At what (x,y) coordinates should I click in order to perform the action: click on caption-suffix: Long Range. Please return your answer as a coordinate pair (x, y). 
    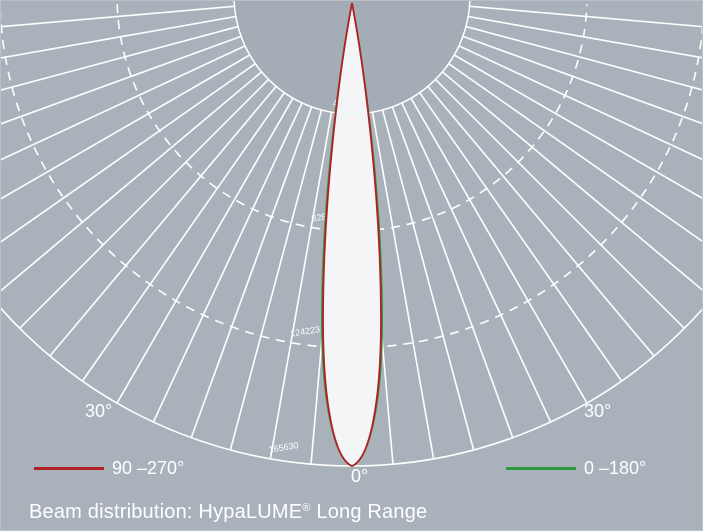
    Looking at the image, I should click on (369, 512).